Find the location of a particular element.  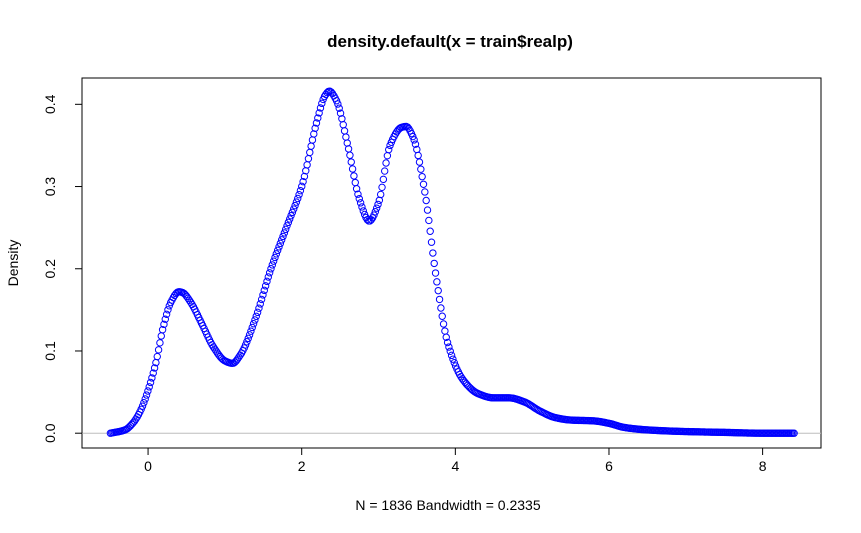

x-axis: 0 2 4 6 8 is located at coordinates (455, 460).